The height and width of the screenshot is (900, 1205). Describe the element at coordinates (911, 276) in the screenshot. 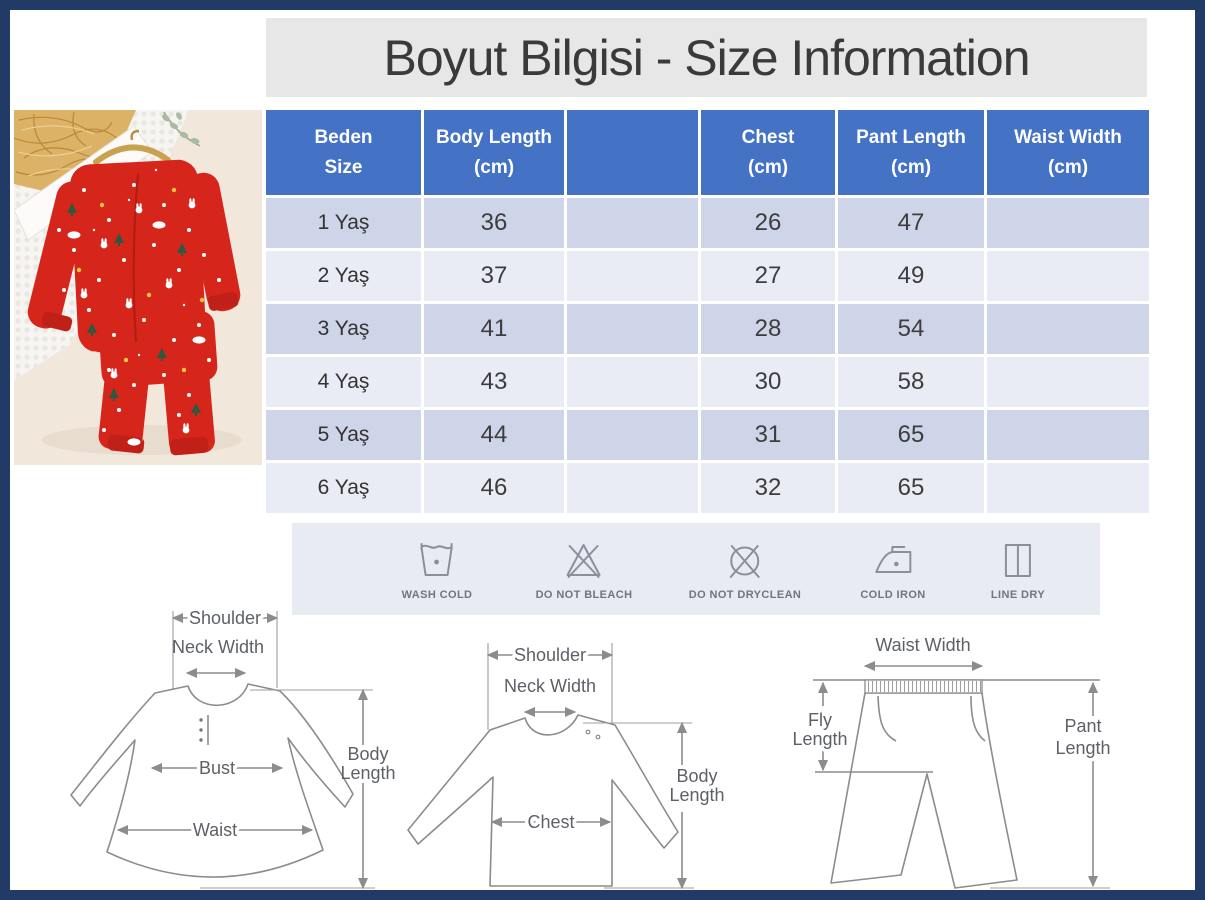

I see `cell-pant-length: 49` at that location.